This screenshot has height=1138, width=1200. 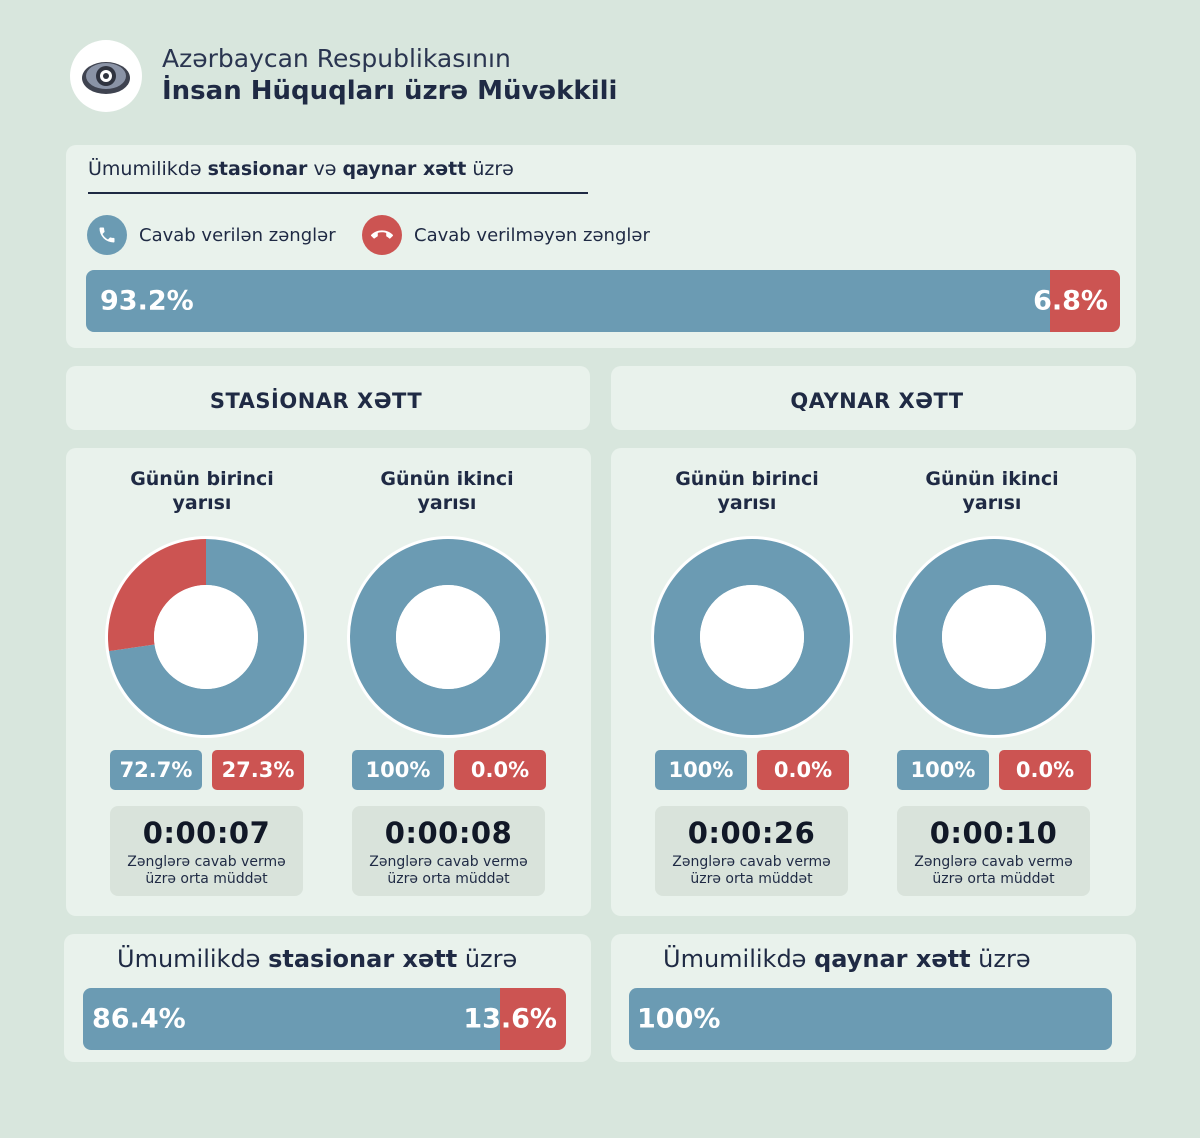 What do you see at coordinates (147, 301) in the screenshot?
I see `overall-answered-label: 93.2%` at bounding box center [147, 301].